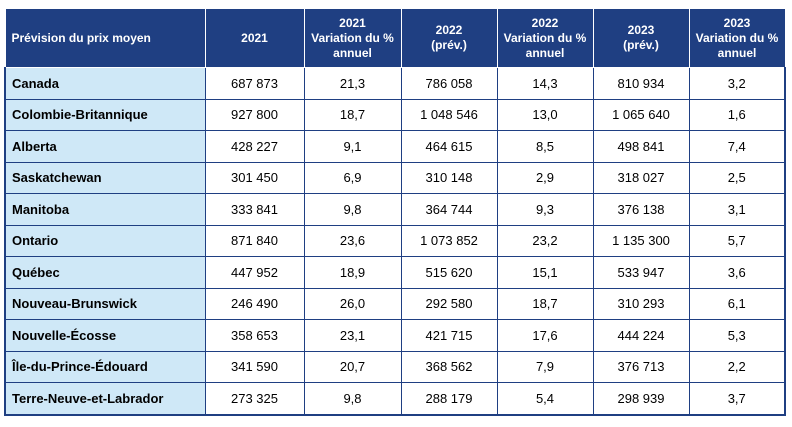 This screenshot has height=427, width=792. What do you see at coordinates (449, 209) in the screenshot?
I see `value-cell: 364 744` at bounding box center [449, 209].